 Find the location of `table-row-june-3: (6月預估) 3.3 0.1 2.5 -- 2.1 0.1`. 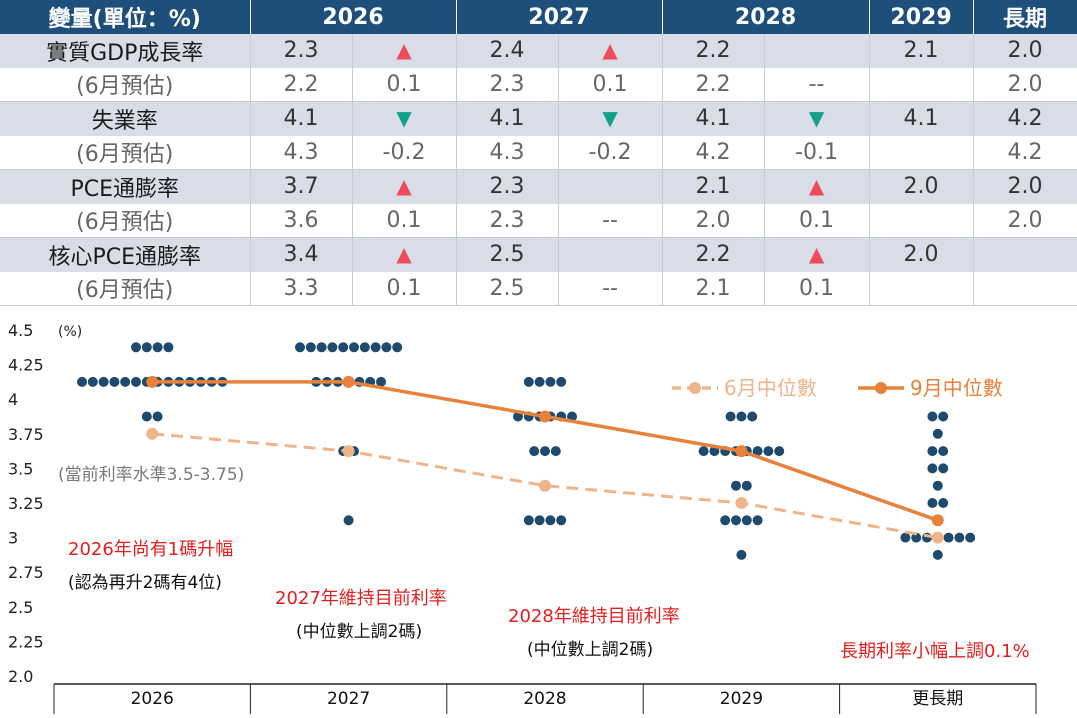

table-row-june-3: (6月預估) 3.3 0.1 2.5 -- 2.1 0.1 is located at coordinates (538, 288).